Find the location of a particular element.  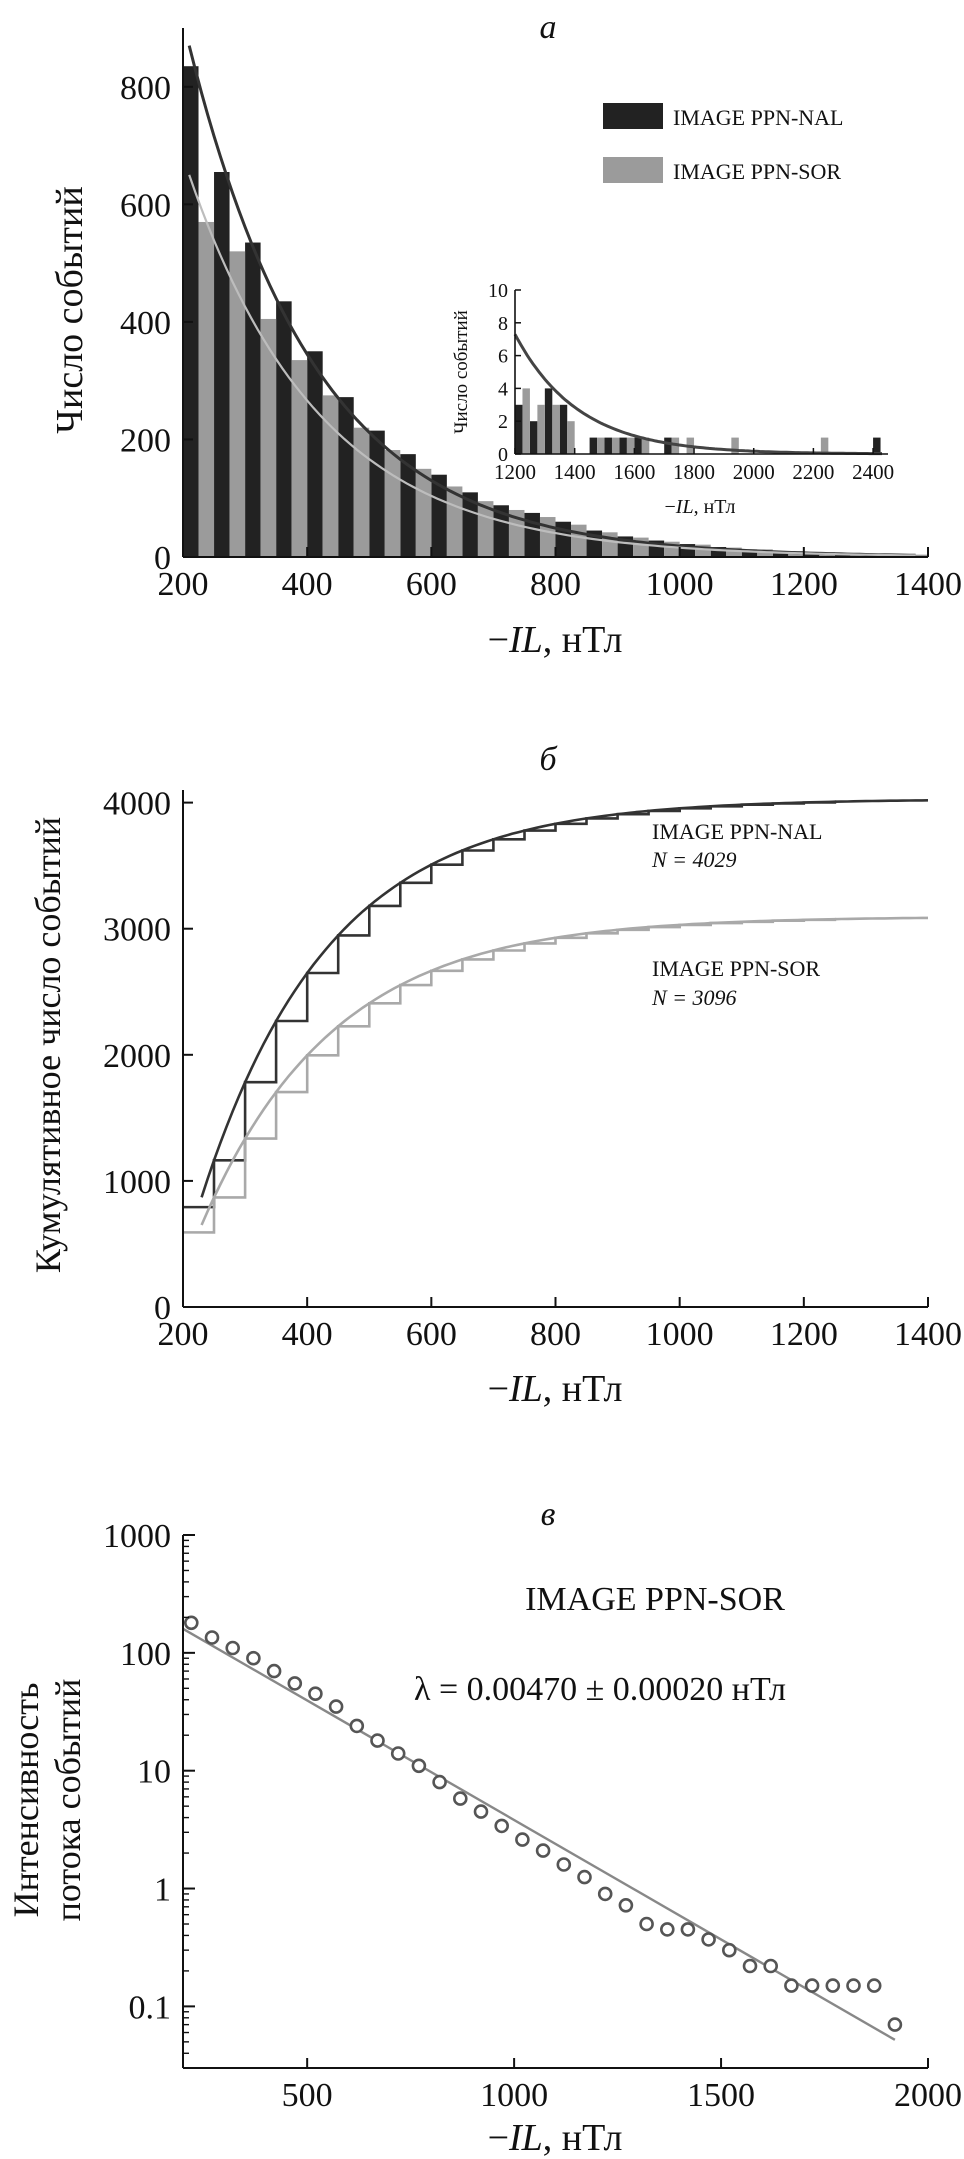

panel-b-x-label: −IL, нТл is located at coordinates (555, 1389).